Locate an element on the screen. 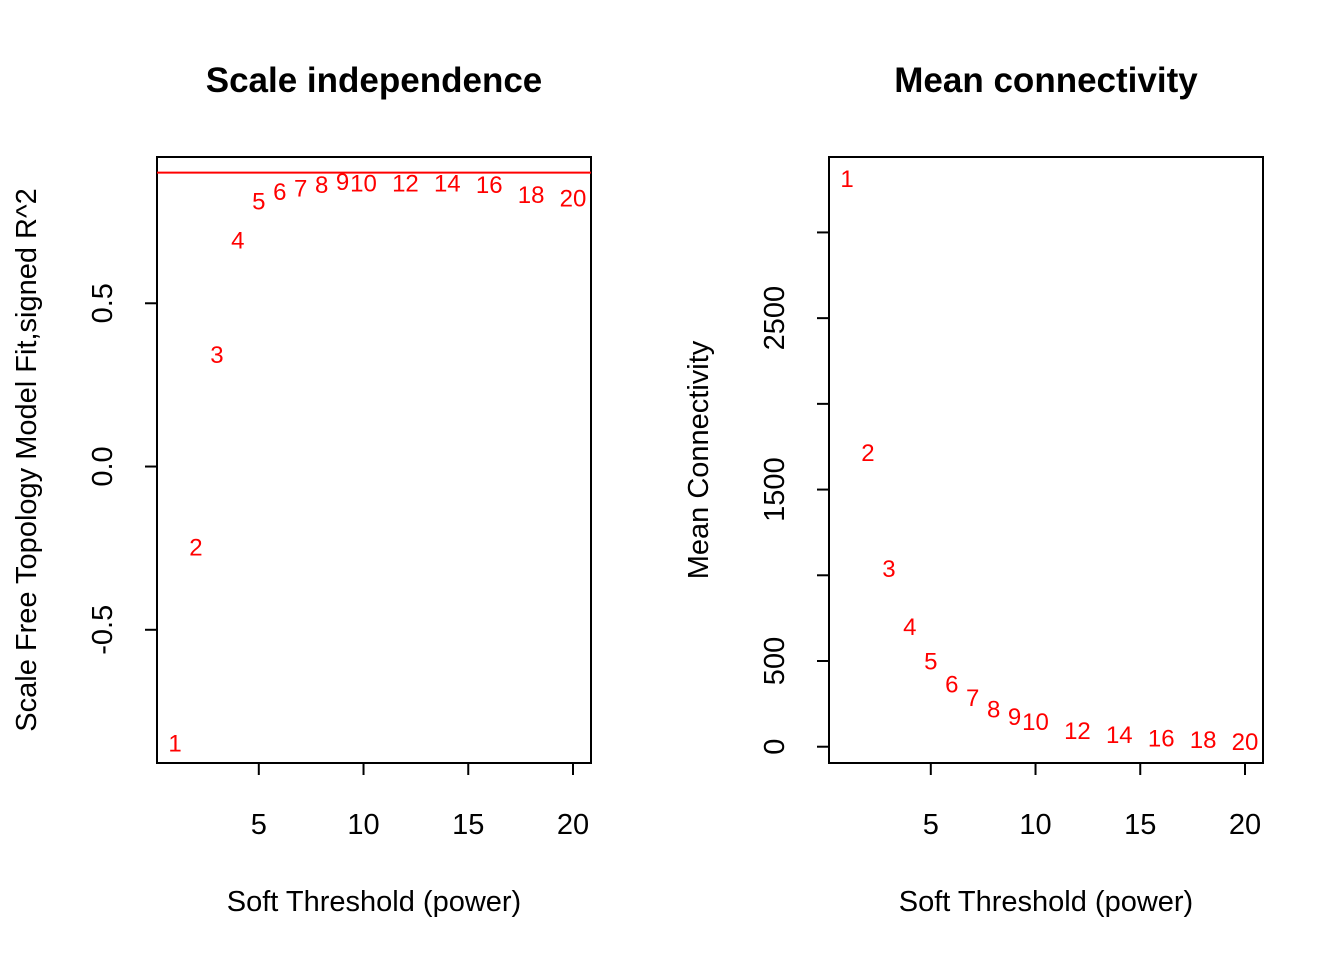  y-axis-label: Scale Free Topology Model Fit,signed R^2 is located at coordinates (27, 459).